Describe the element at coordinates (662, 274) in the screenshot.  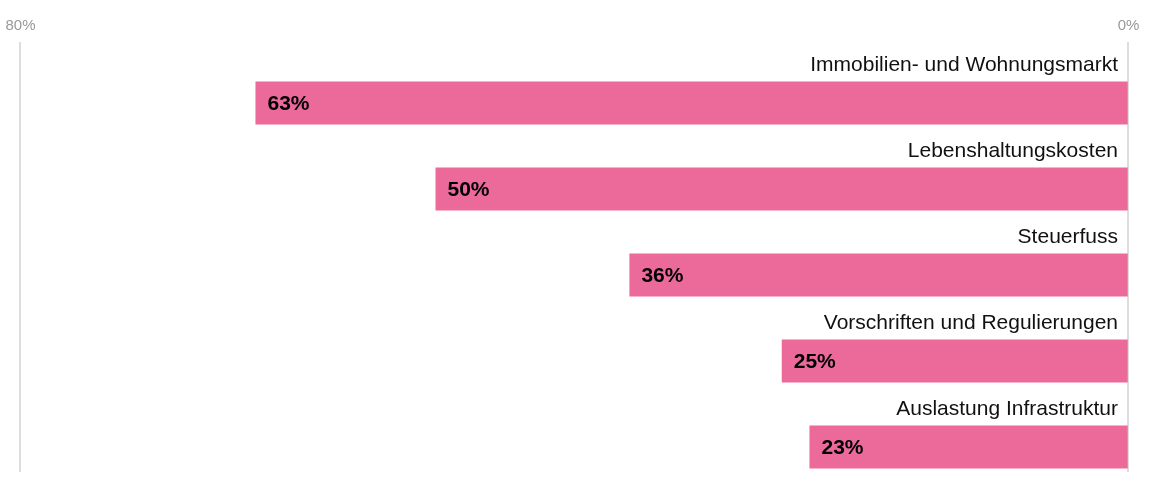
I see `data-label: 36%` at that location.